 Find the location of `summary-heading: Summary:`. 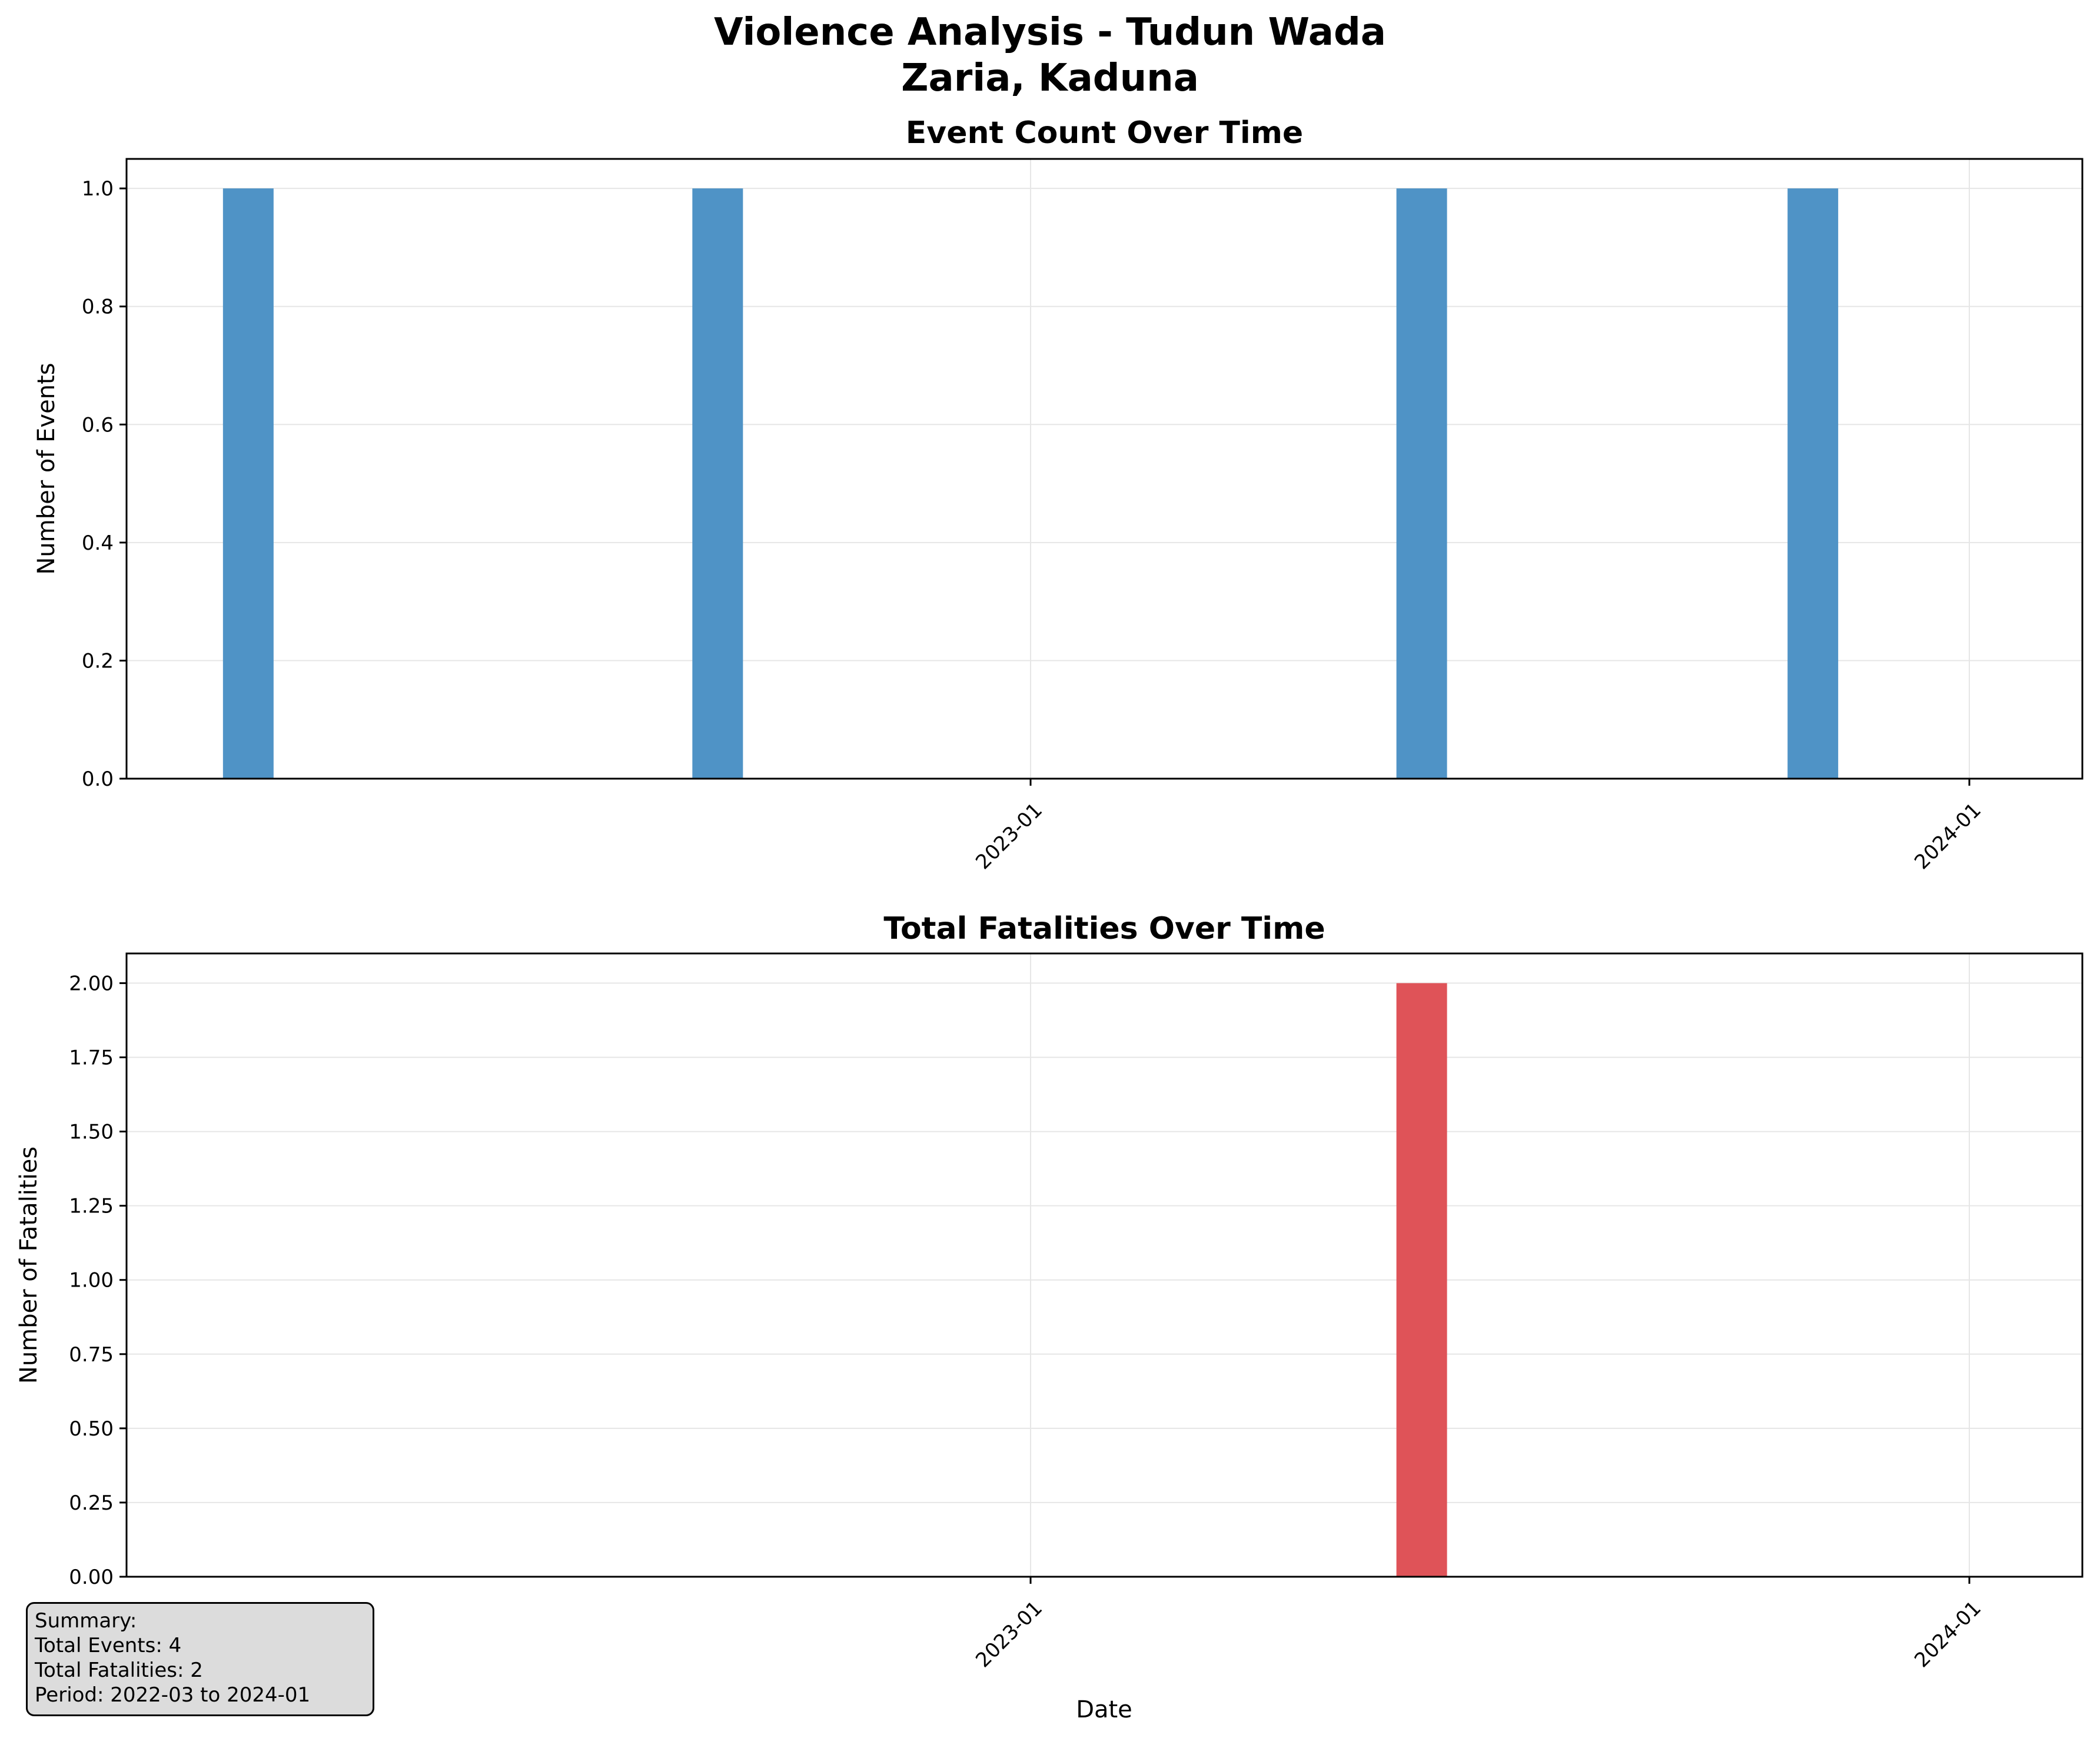

summary-heading: Summary: is located at coordinates (86, 1621).